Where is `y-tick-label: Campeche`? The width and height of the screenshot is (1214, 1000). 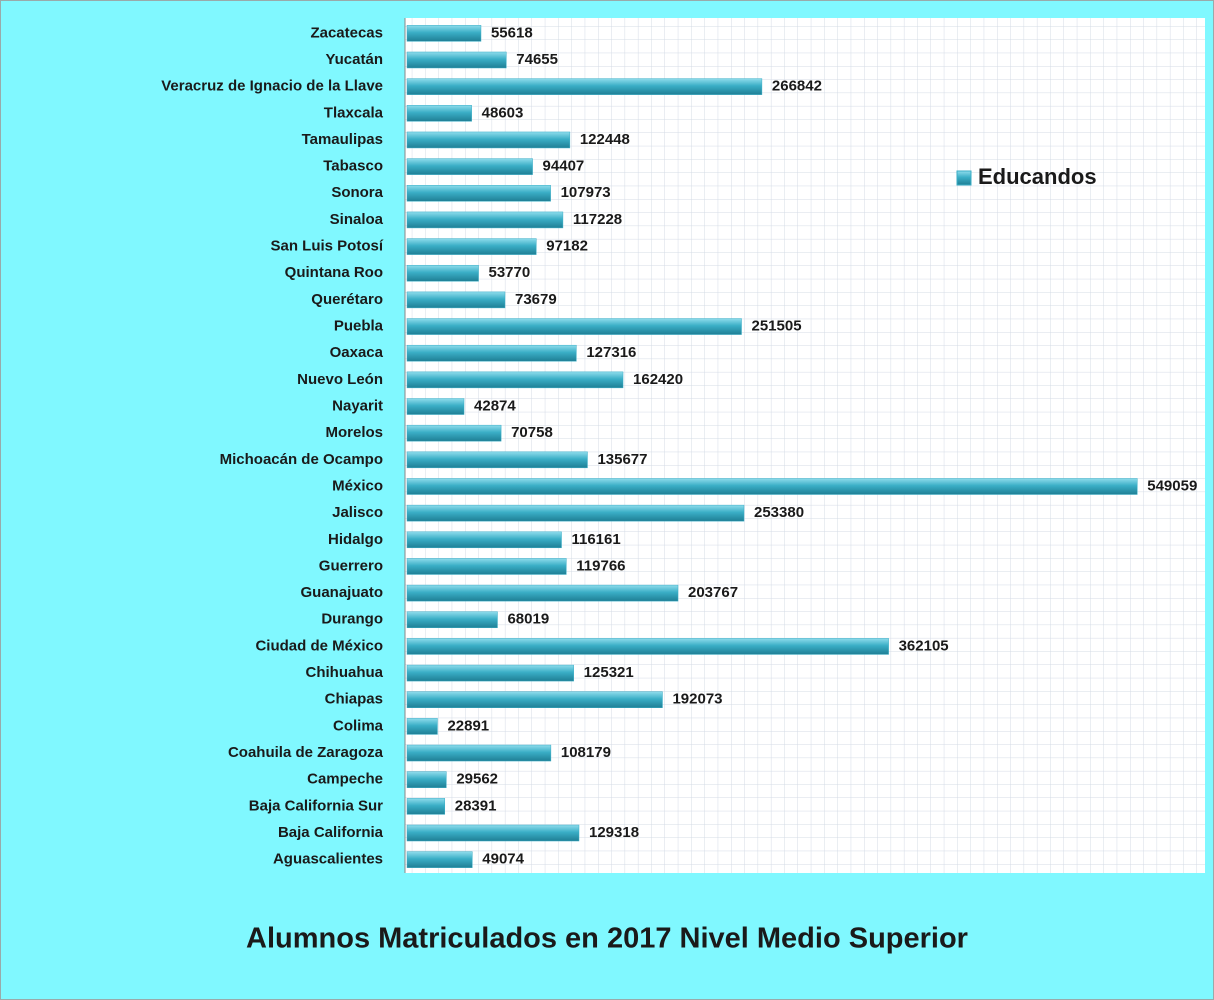 y-tick-label: Campeche is located at coordinates (345, 779).